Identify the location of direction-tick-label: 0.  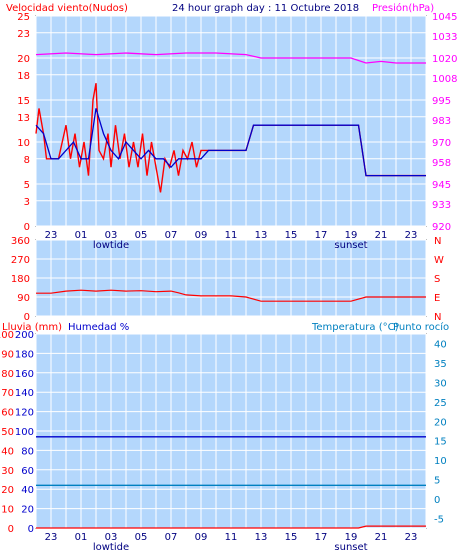
(27, 317).